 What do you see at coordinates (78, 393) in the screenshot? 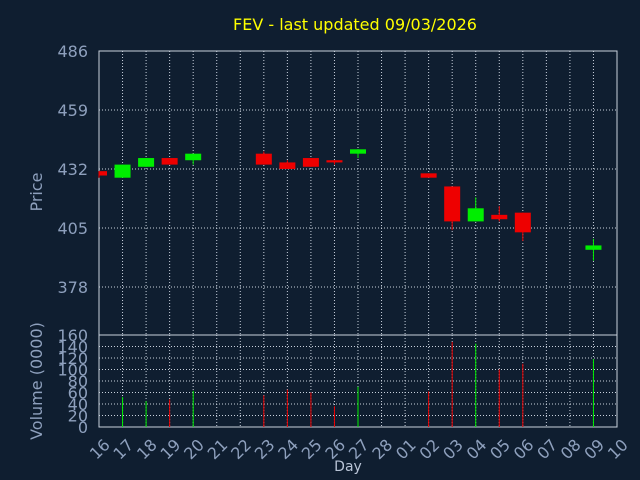
I see `volume-tick-label: 60` at bounding box center [78, 393].